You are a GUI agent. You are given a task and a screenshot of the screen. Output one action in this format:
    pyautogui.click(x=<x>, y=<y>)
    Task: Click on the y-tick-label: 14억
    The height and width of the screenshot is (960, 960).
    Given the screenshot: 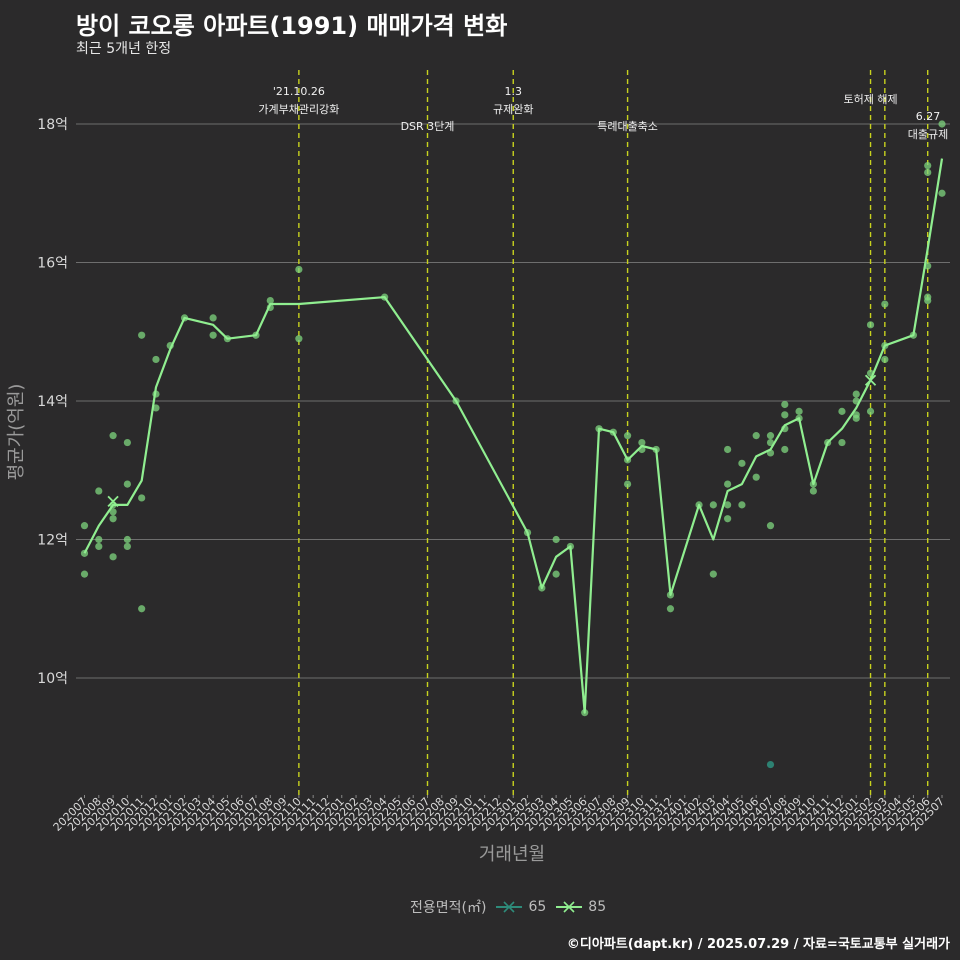 What is the action you would take?
    pyautogui.click(x=52, y=402)
    